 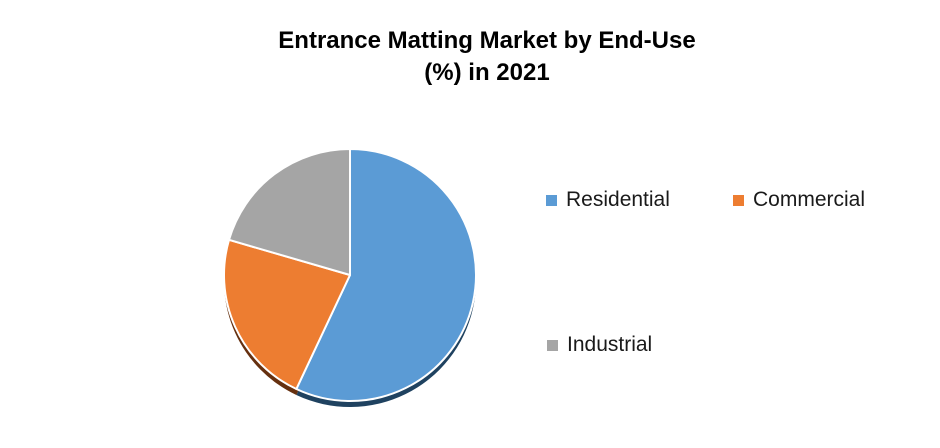 I want to click on legend-item-industrial: Industrial, so click(x=599, y=345).